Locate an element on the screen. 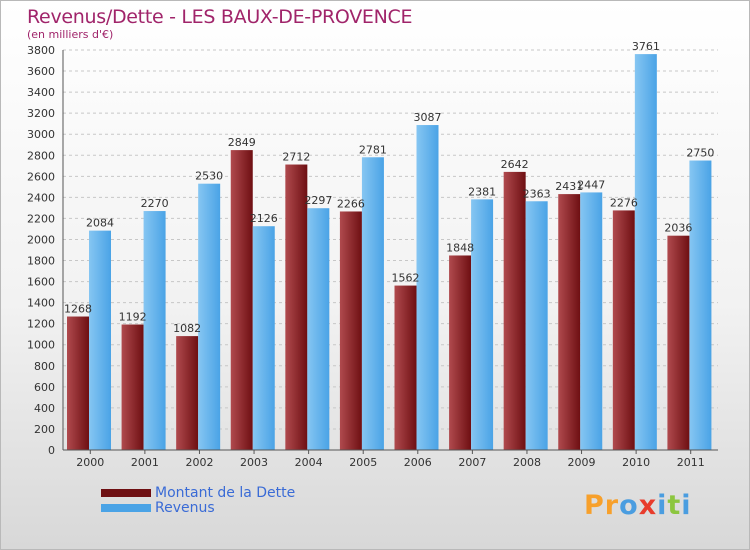 Image resolution: width=750 pixels, height=550 pixels. bar-dette-label: 2276 is located at coordinates (624, 202).